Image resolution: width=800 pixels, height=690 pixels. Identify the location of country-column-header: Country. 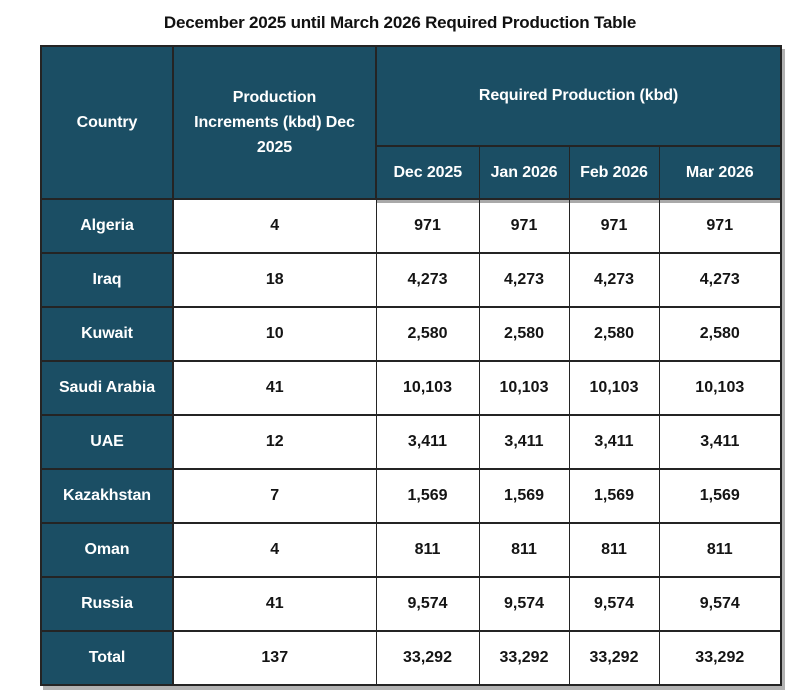
(107, 122).